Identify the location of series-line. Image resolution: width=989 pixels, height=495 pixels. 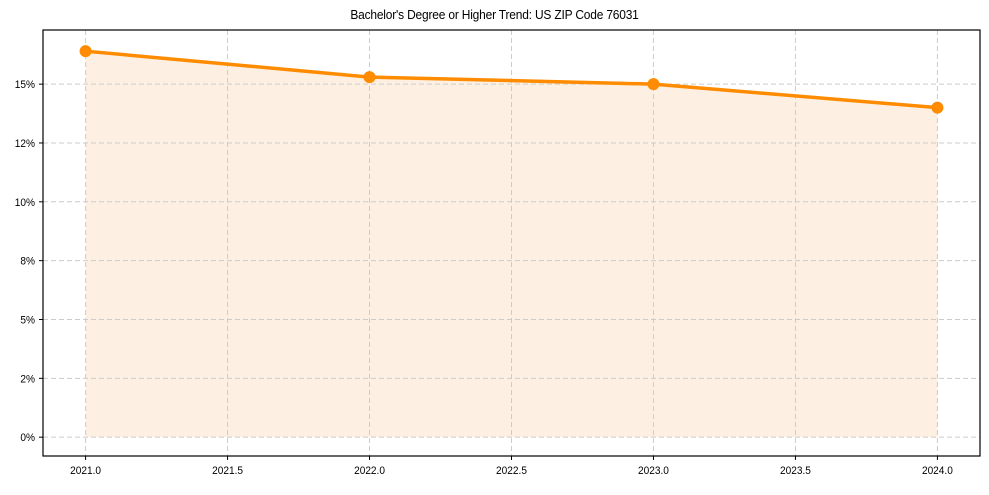
(511, 79).